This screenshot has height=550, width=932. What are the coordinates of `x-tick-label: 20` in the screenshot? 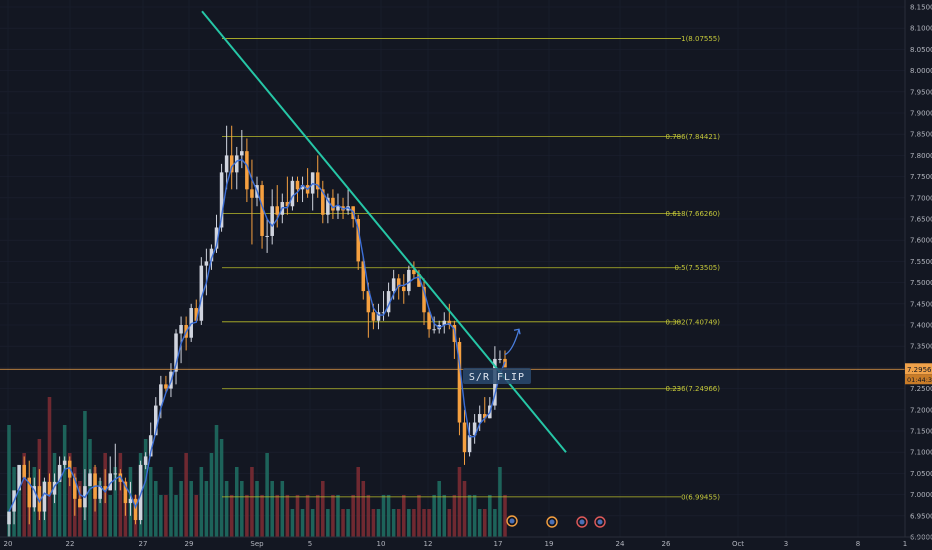 It's located at (8, 544).